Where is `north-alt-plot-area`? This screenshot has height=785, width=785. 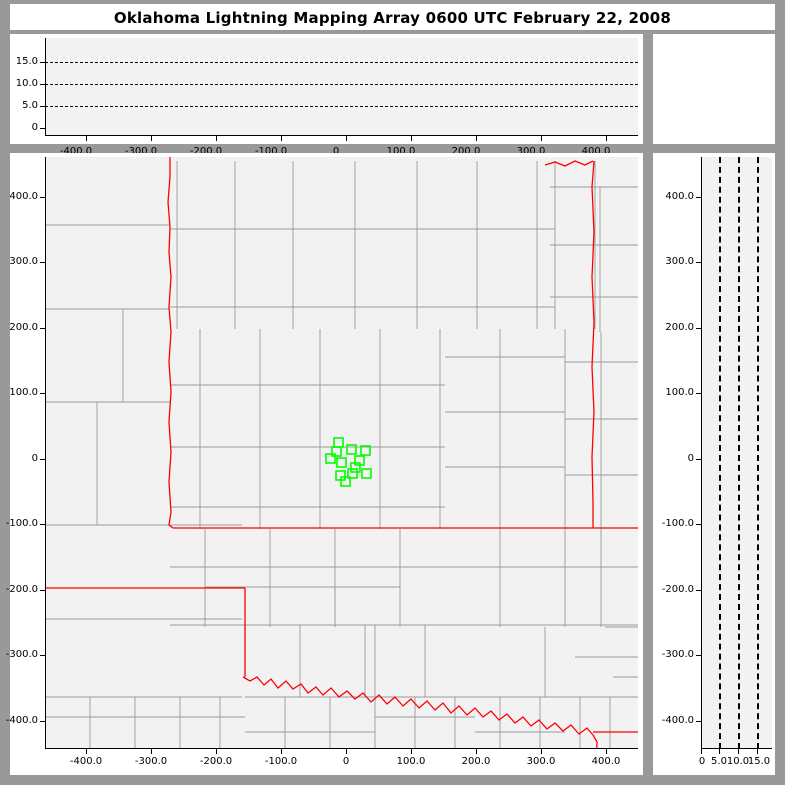
north-alt-plot-area is located at coordinates (736, 453).